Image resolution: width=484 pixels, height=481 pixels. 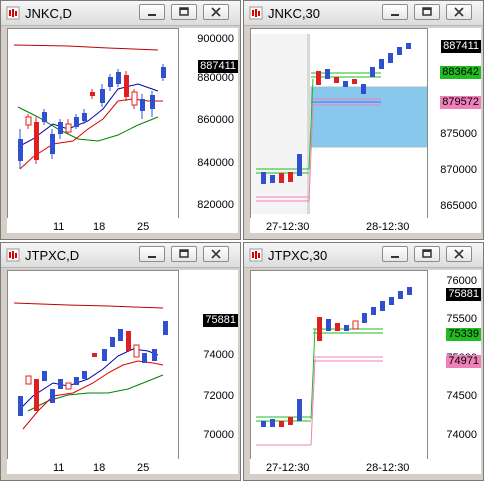 I want to click on y-tick-label: 870000, so click(x=458, y=170).